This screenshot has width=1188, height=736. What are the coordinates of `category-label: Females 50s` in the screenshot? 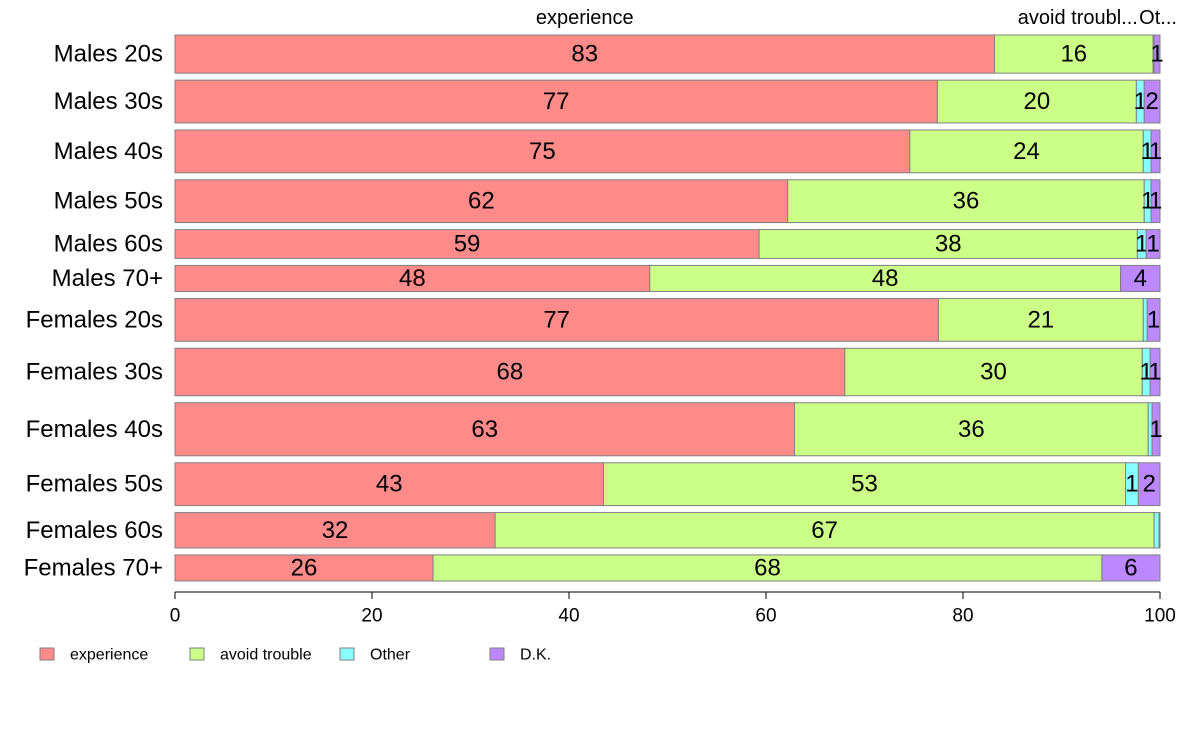 It's located at (94, 484).